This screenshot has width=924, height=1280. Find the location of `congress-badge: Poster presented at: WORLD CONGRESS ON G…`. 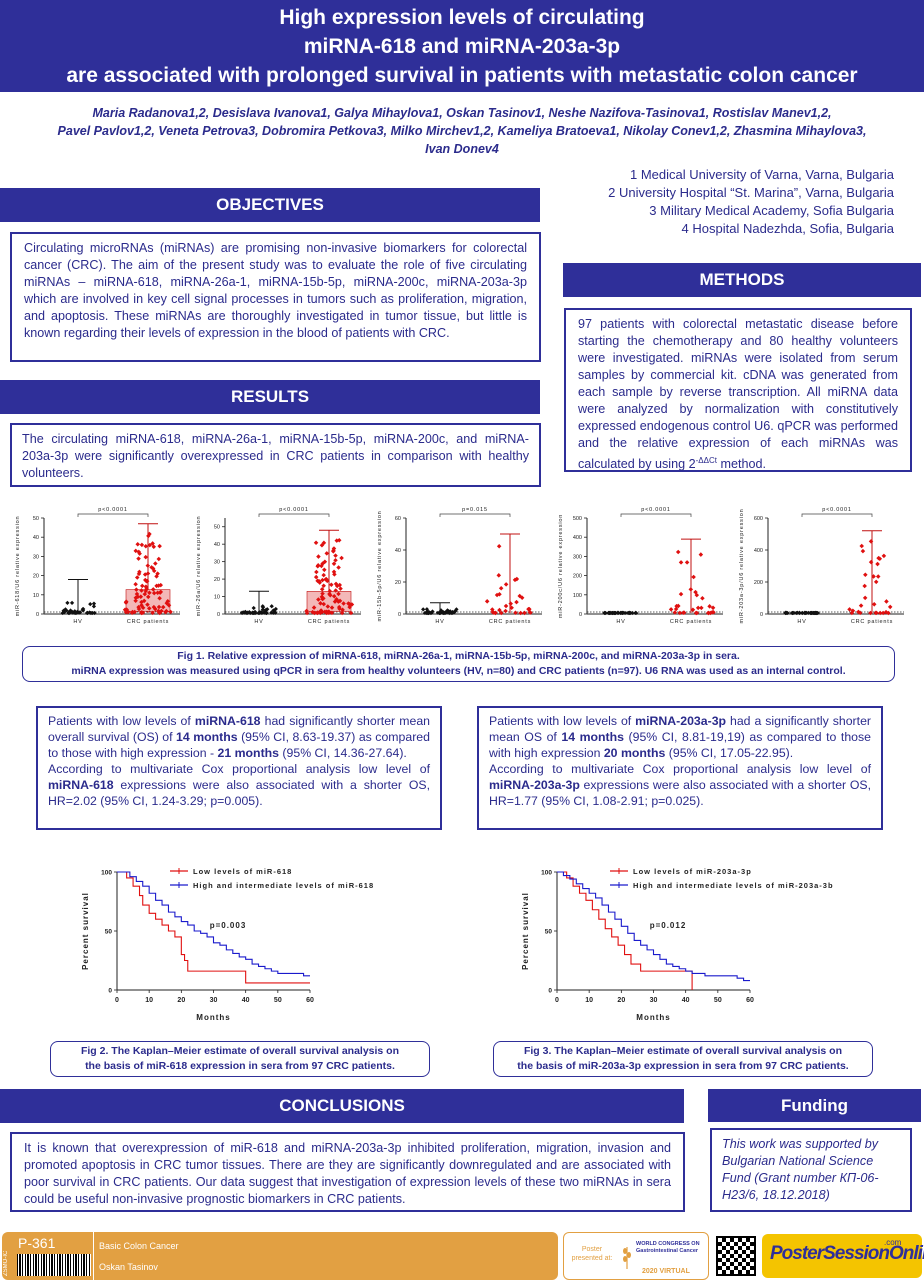

congress-badge: Poster presented at: WORLD CONGRESS ON G… is located at coordinates (636, 1256).